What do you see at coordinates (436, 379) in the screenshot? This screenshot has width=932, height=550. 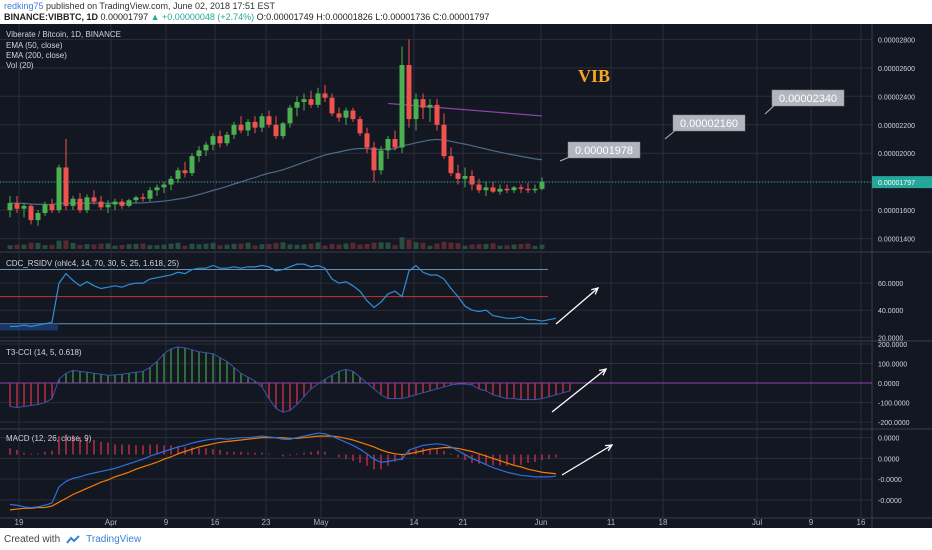 I see `cci-pane: T3-CCI (14, 5, 0.618)` at bounding box center [436, 379].